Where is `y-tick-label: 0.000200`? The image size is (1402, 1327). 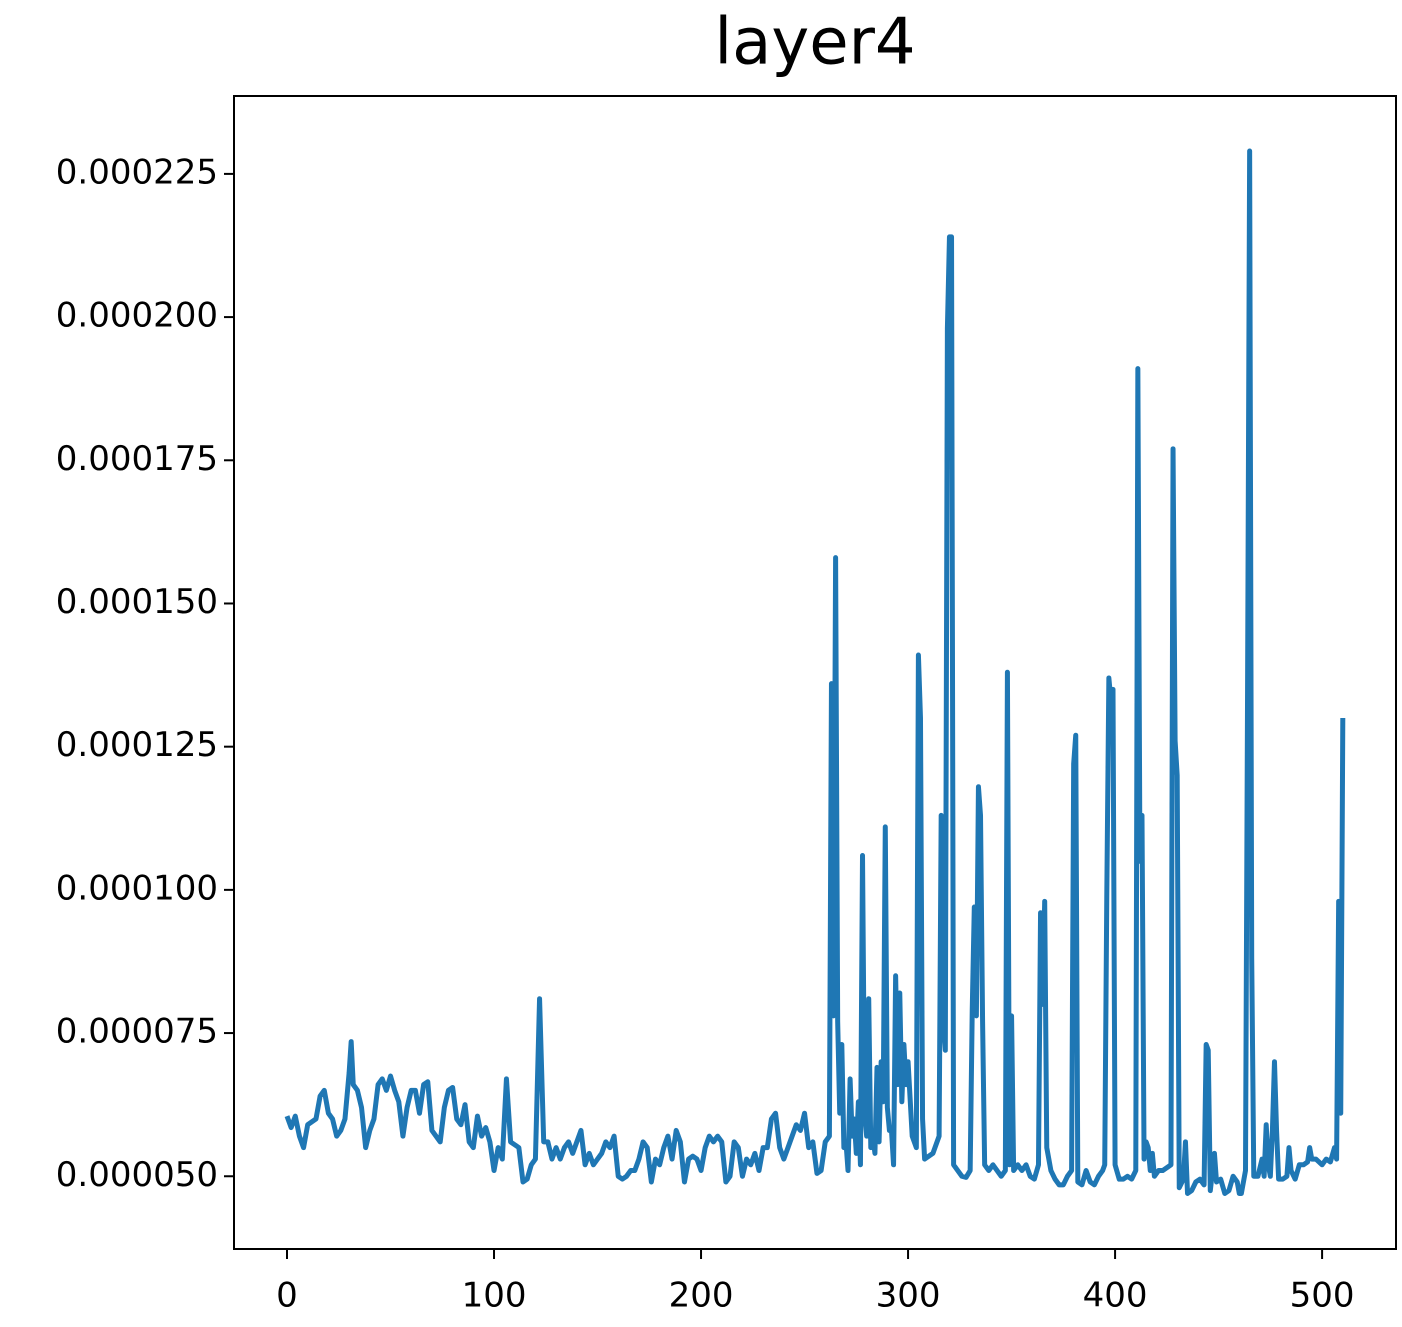
y-tick-label: 0.000200 is located at coordinates (137, 316).